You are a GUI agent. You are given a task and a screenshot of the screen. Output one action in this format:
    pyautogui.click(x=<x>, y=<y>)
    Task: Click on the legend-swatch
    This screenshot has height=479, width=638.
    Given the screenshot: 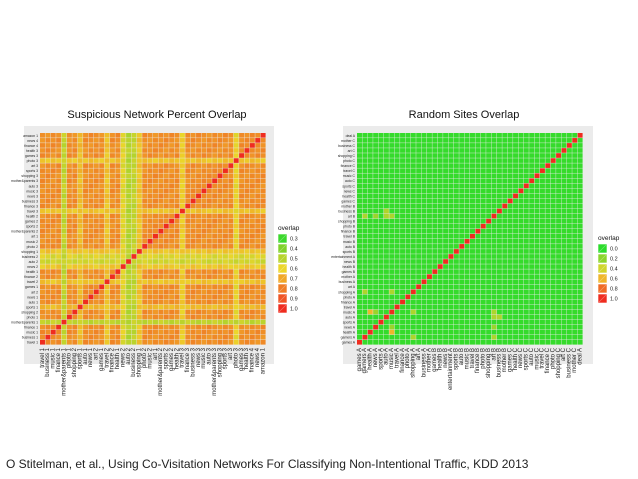 What is the action you would take?
    pyautogui.click(x=282, y=278)
    